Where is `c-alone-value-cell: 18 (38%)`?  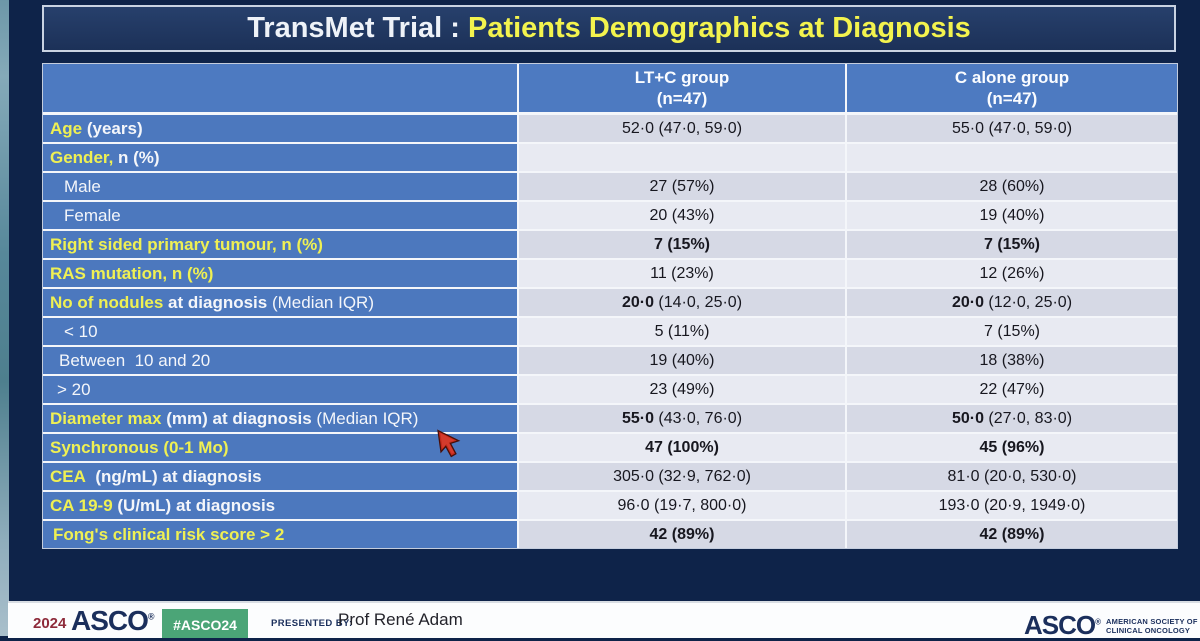 c-alone-value-cell: 18 (38%) is located at coordinates (1012, 360).